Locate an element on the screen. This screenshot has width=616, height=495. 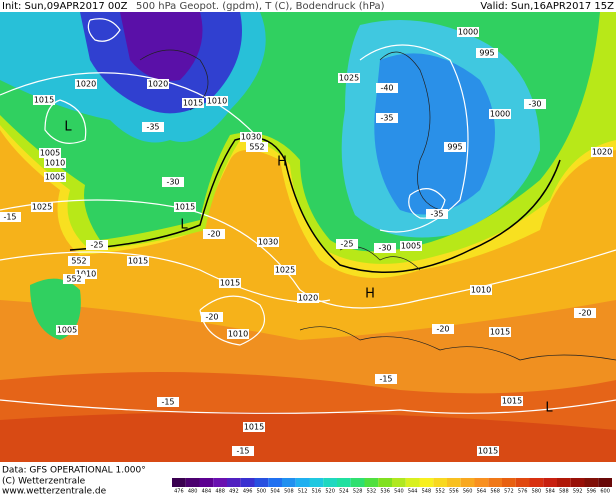
scale-label: 580 is located at coordinates (537, 492).